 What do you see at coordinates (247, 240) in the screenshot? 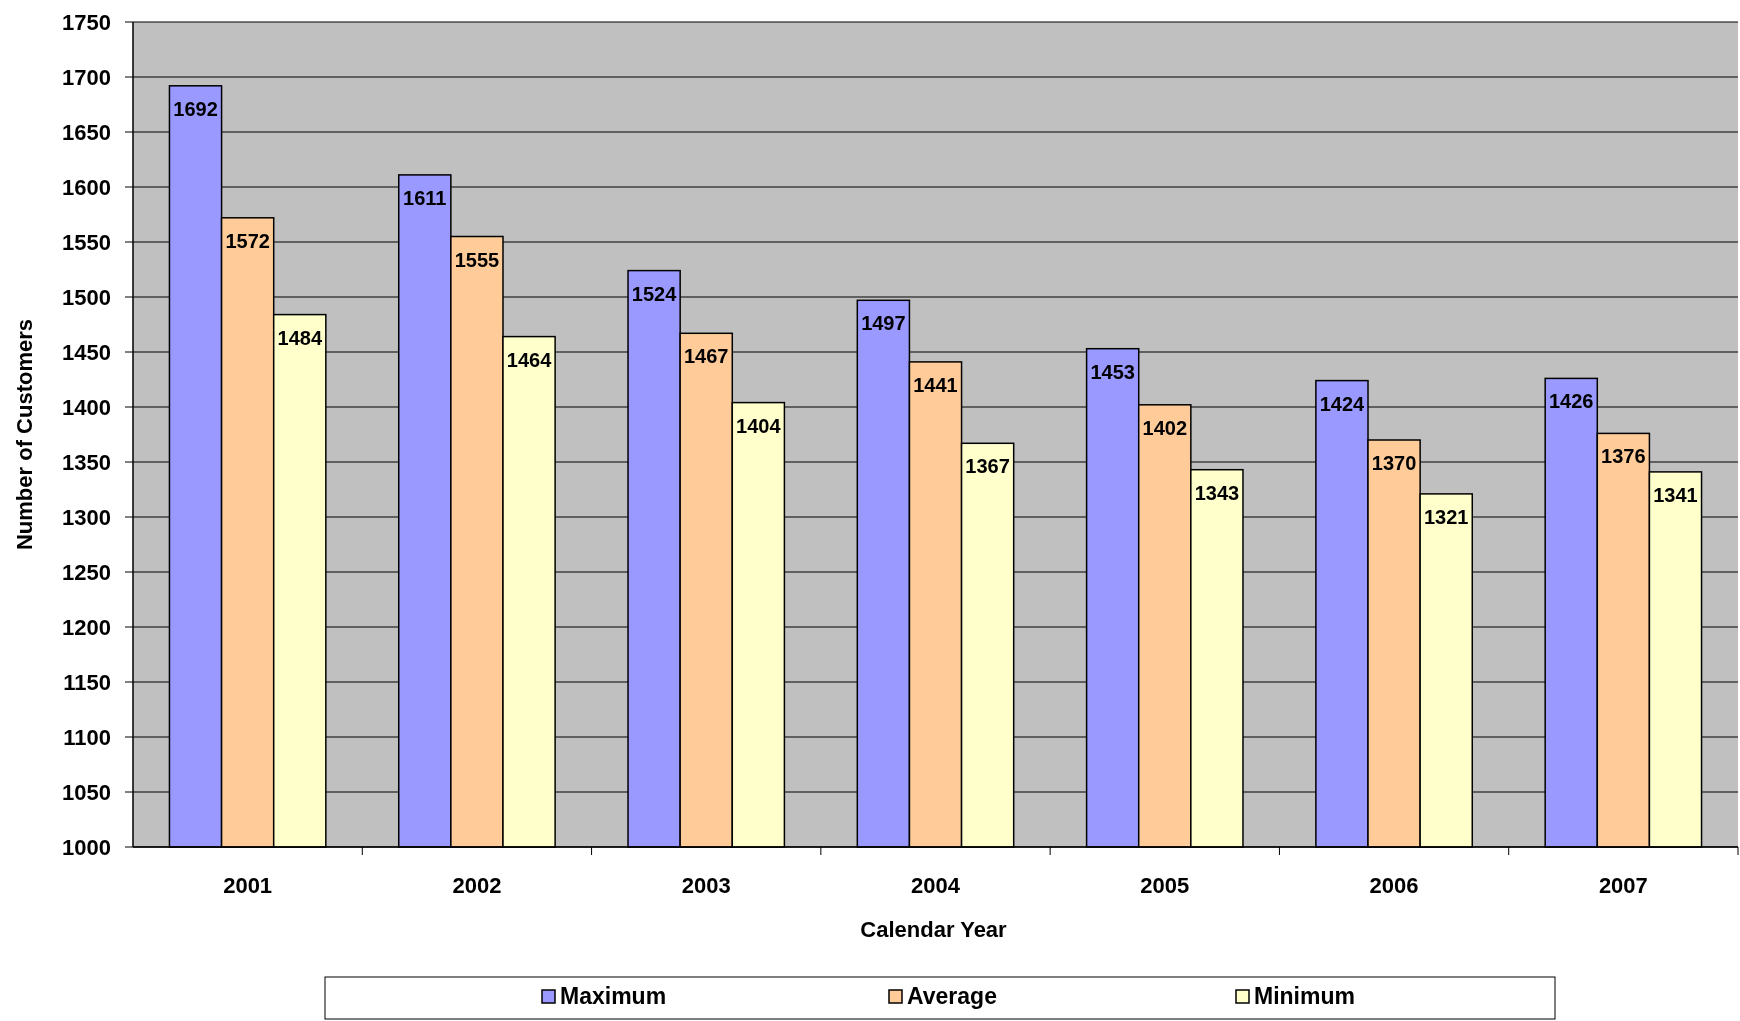
I see `data-label: 1572` at bounding box center [247, 240].